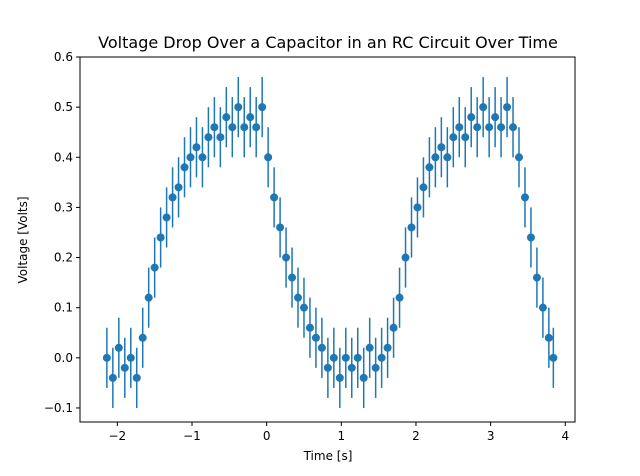  I want to click on y-tick-label: 0.0, so click(63, 358).